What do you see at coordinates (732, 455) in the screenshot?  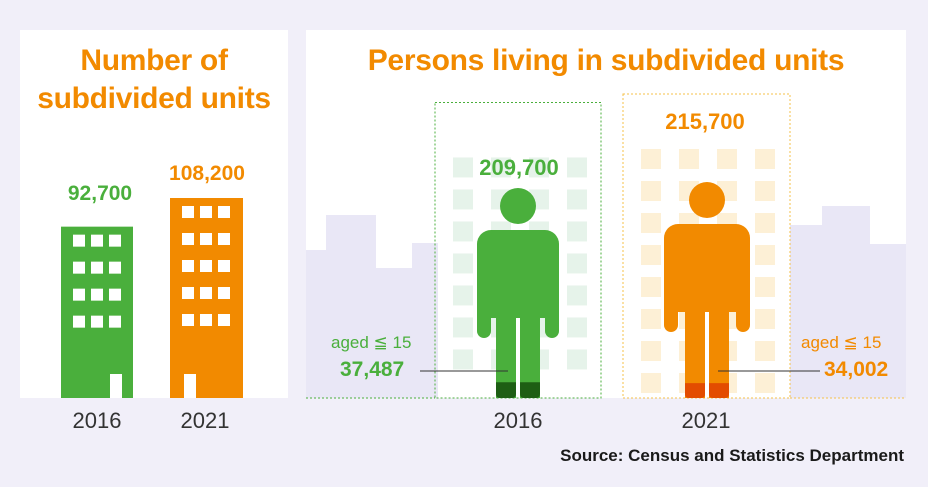 I see `source-note: Source: Census and Statistics Department` at bounding box center [732, 455].